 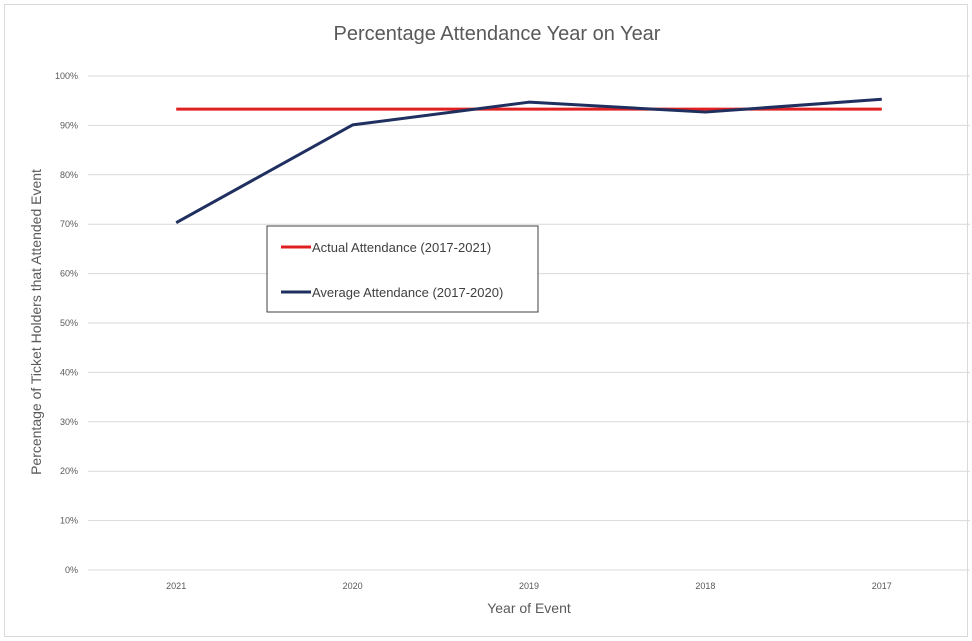 I want to click on x-tick-label: 2017, so click(x=882, y=586).